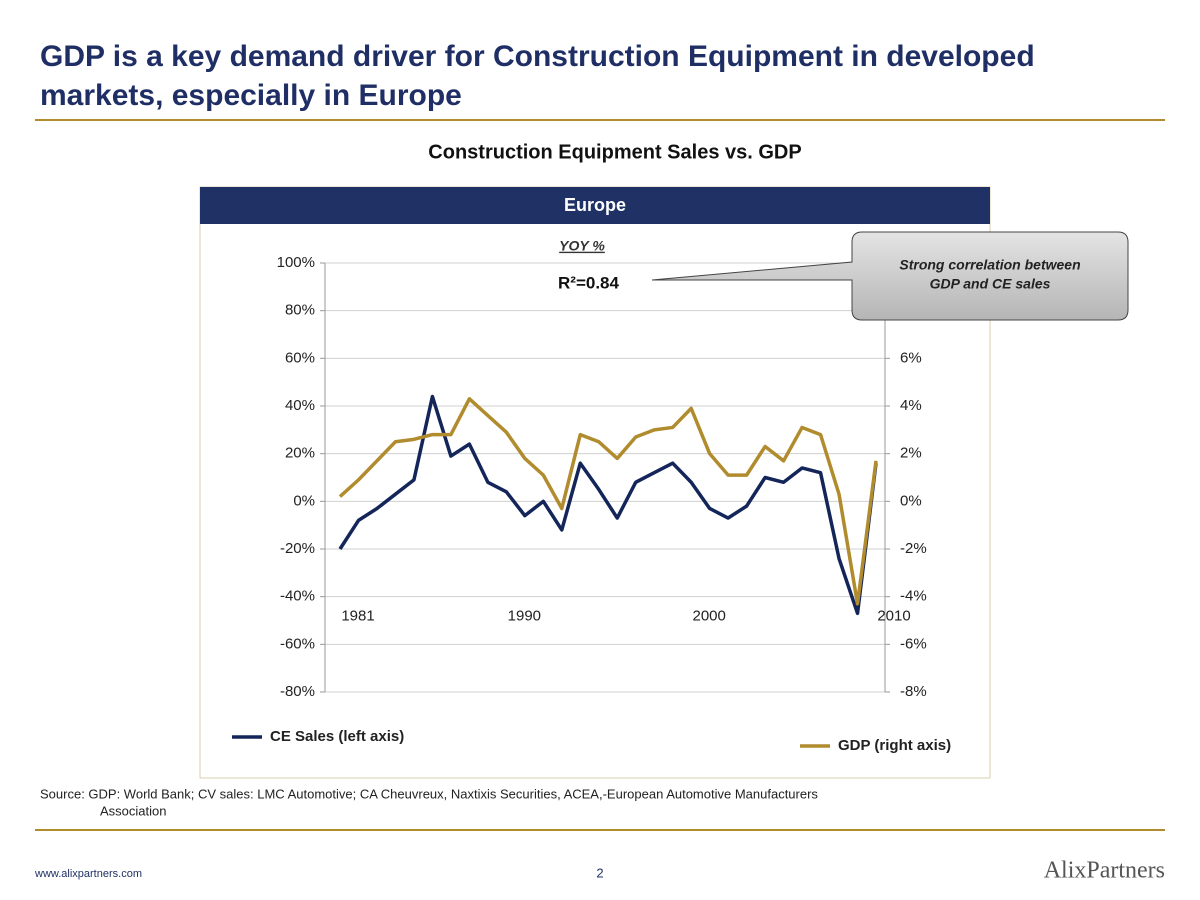 Image resolution: width=1200 pixels, height=900 pixels. What do you see at coordinates (296, 262) in the screenshot?
I see `y-tick-label: 100%` at bounding box center [296, 262].